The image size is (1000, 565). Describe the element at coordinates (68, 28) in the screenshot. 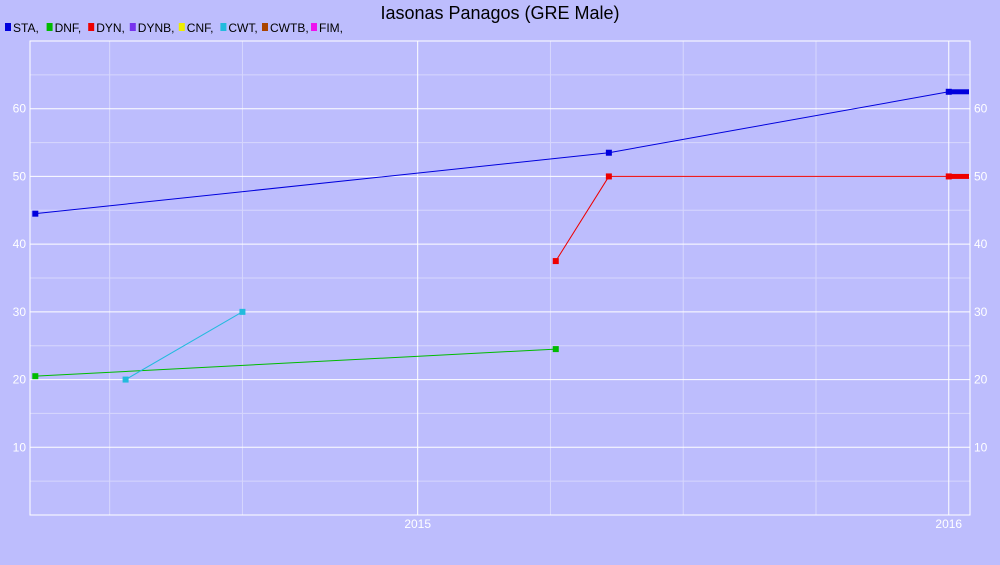

I see `legend-label: DNF,` at that location.